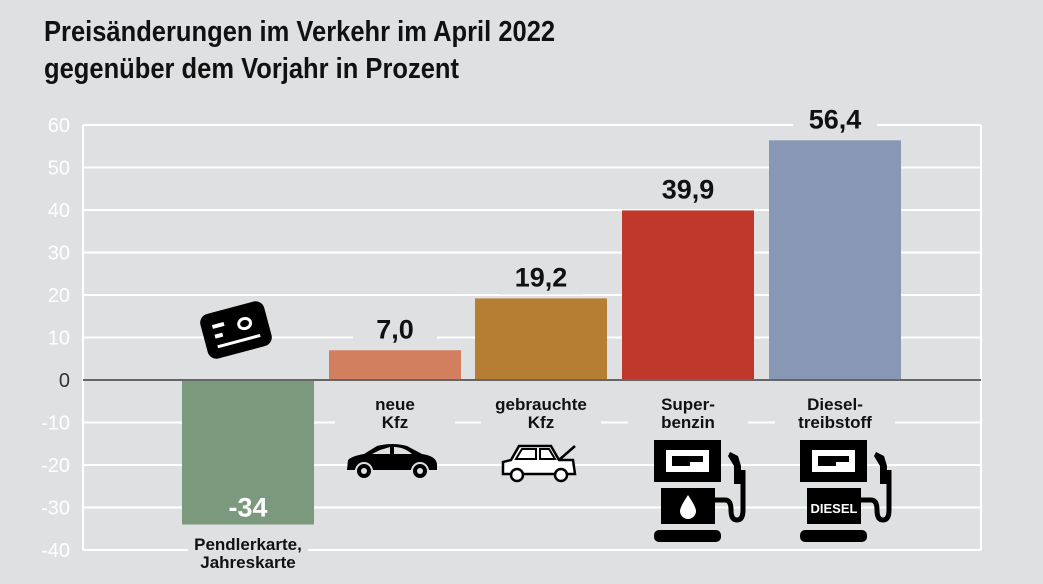  What do you see at coordinates (55, 424) in the screenshot?
I see `y-tick-label: -10` at bounding box center [55, 424].